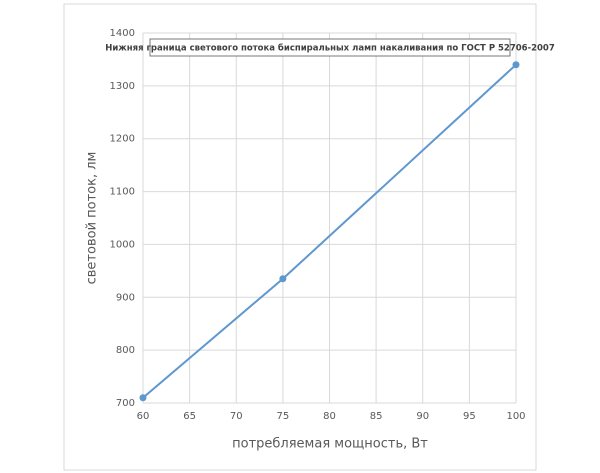 The height and width of the screenshot is (473, 600). Describe the element at coordinates (125, 403) in the screenshot. I see `y-tick-label: 700` at that location.